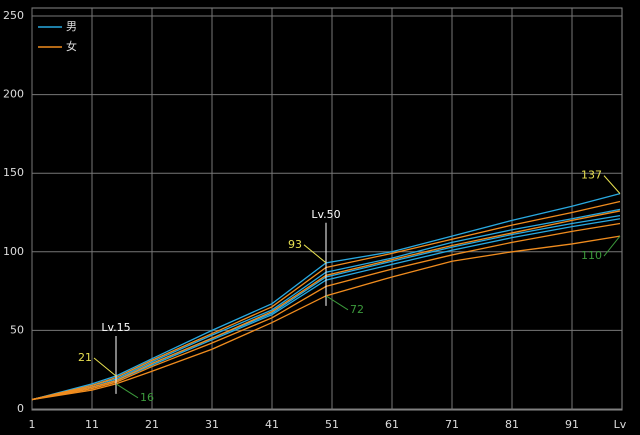 The height and width of the screenshot is (435, 640). I want to click on x-tick-label: 71, so click(452, 424).